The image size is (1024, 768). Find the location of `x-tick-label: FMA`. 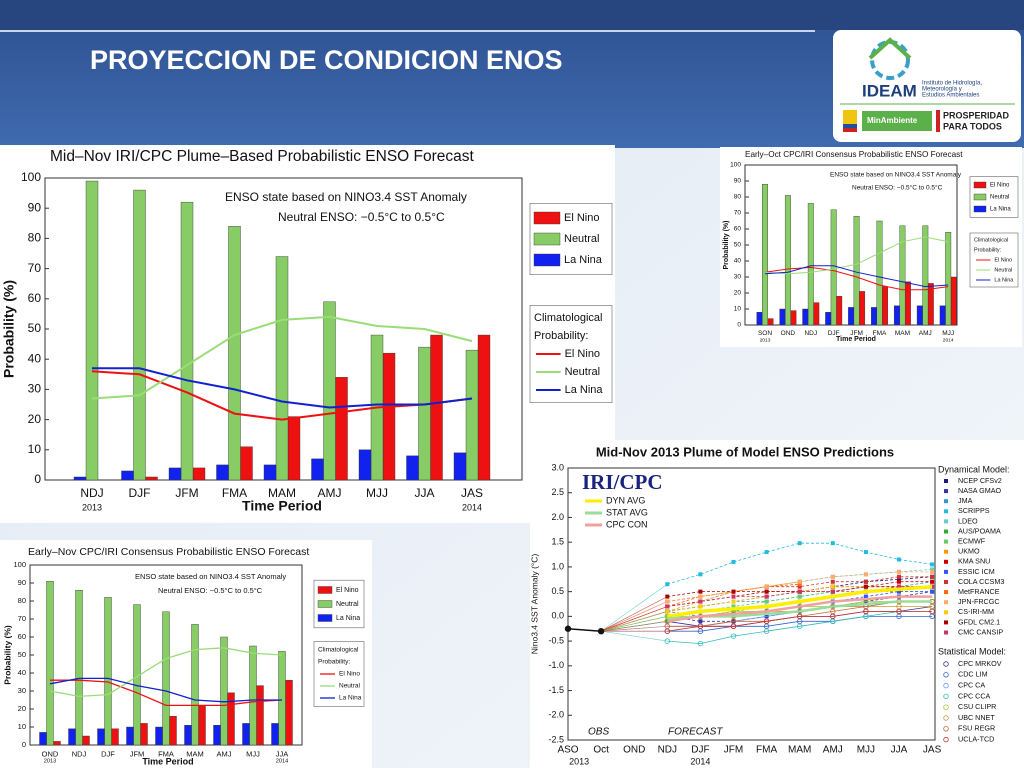

x-tick-label: FMA is located at coordinates (880, 333).